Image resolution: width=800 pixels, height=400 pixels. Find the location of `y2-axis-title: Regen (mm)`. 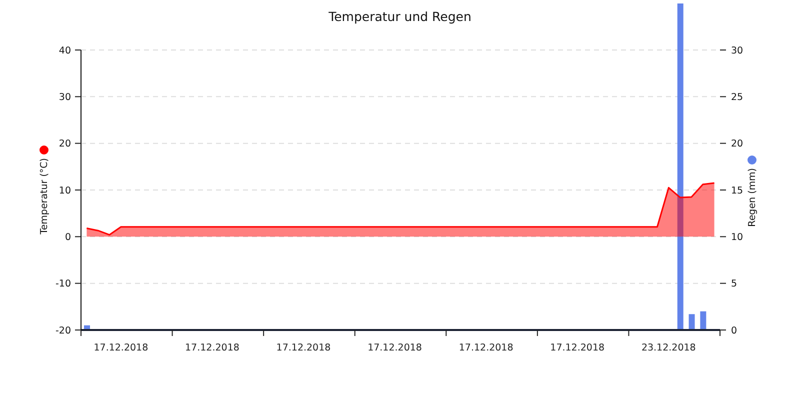

y2-axis-title: Regen (mm) is located at coordinates (752, 197).